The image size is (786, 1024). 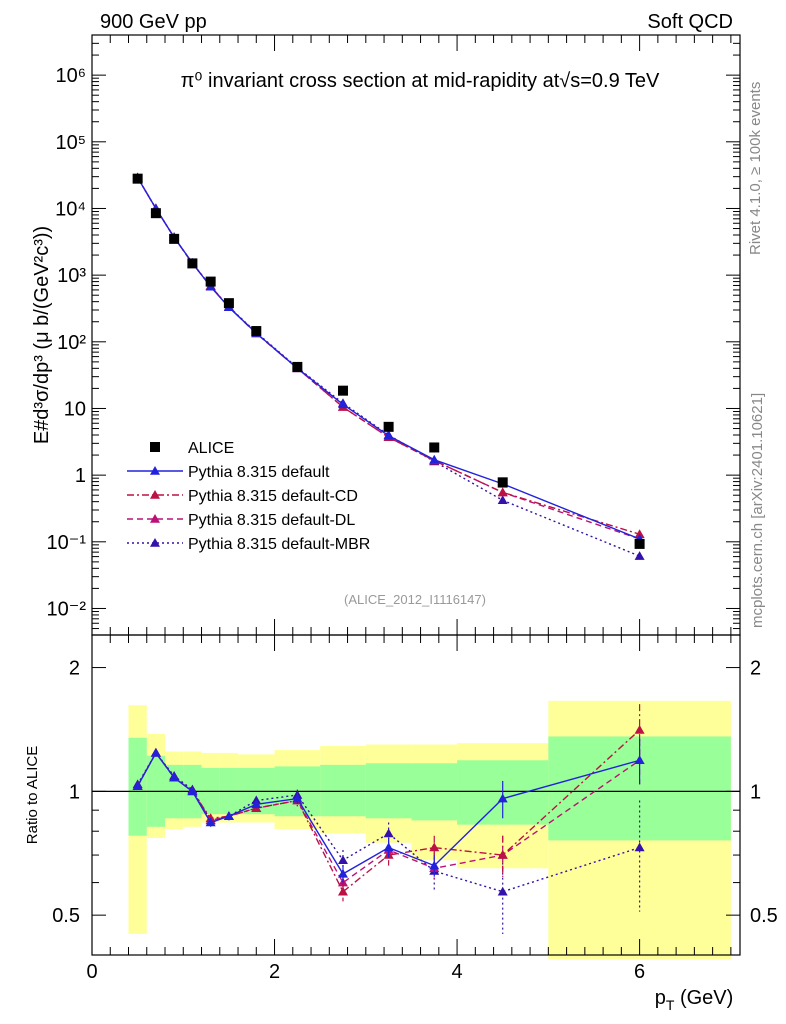 I want to click on ratio-xtick-label: 0, so click(x=91, y=972).